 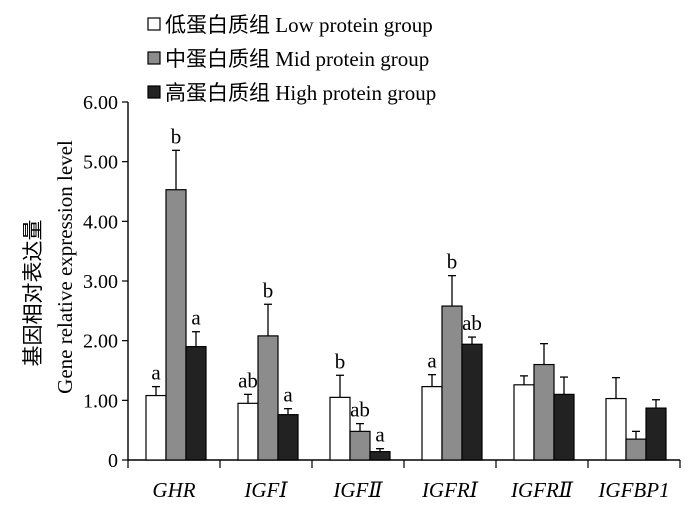 What do you see at coordinates (300, 93) in the screenshot?
I see `legend-label: 高蛋白质组 High protein group` at bounding box center [300, 93].